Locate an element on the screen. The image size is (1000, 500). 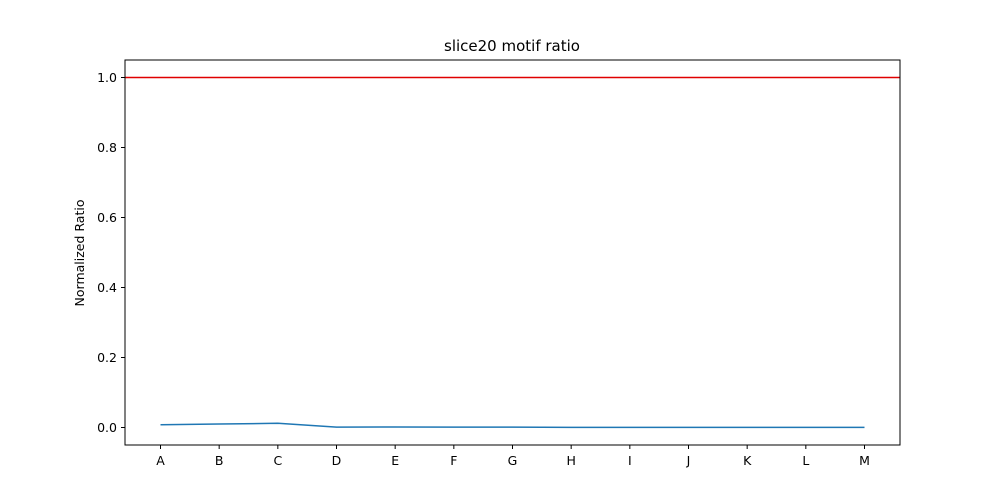
x-tick-label: C is located at coordinates (277, 460).